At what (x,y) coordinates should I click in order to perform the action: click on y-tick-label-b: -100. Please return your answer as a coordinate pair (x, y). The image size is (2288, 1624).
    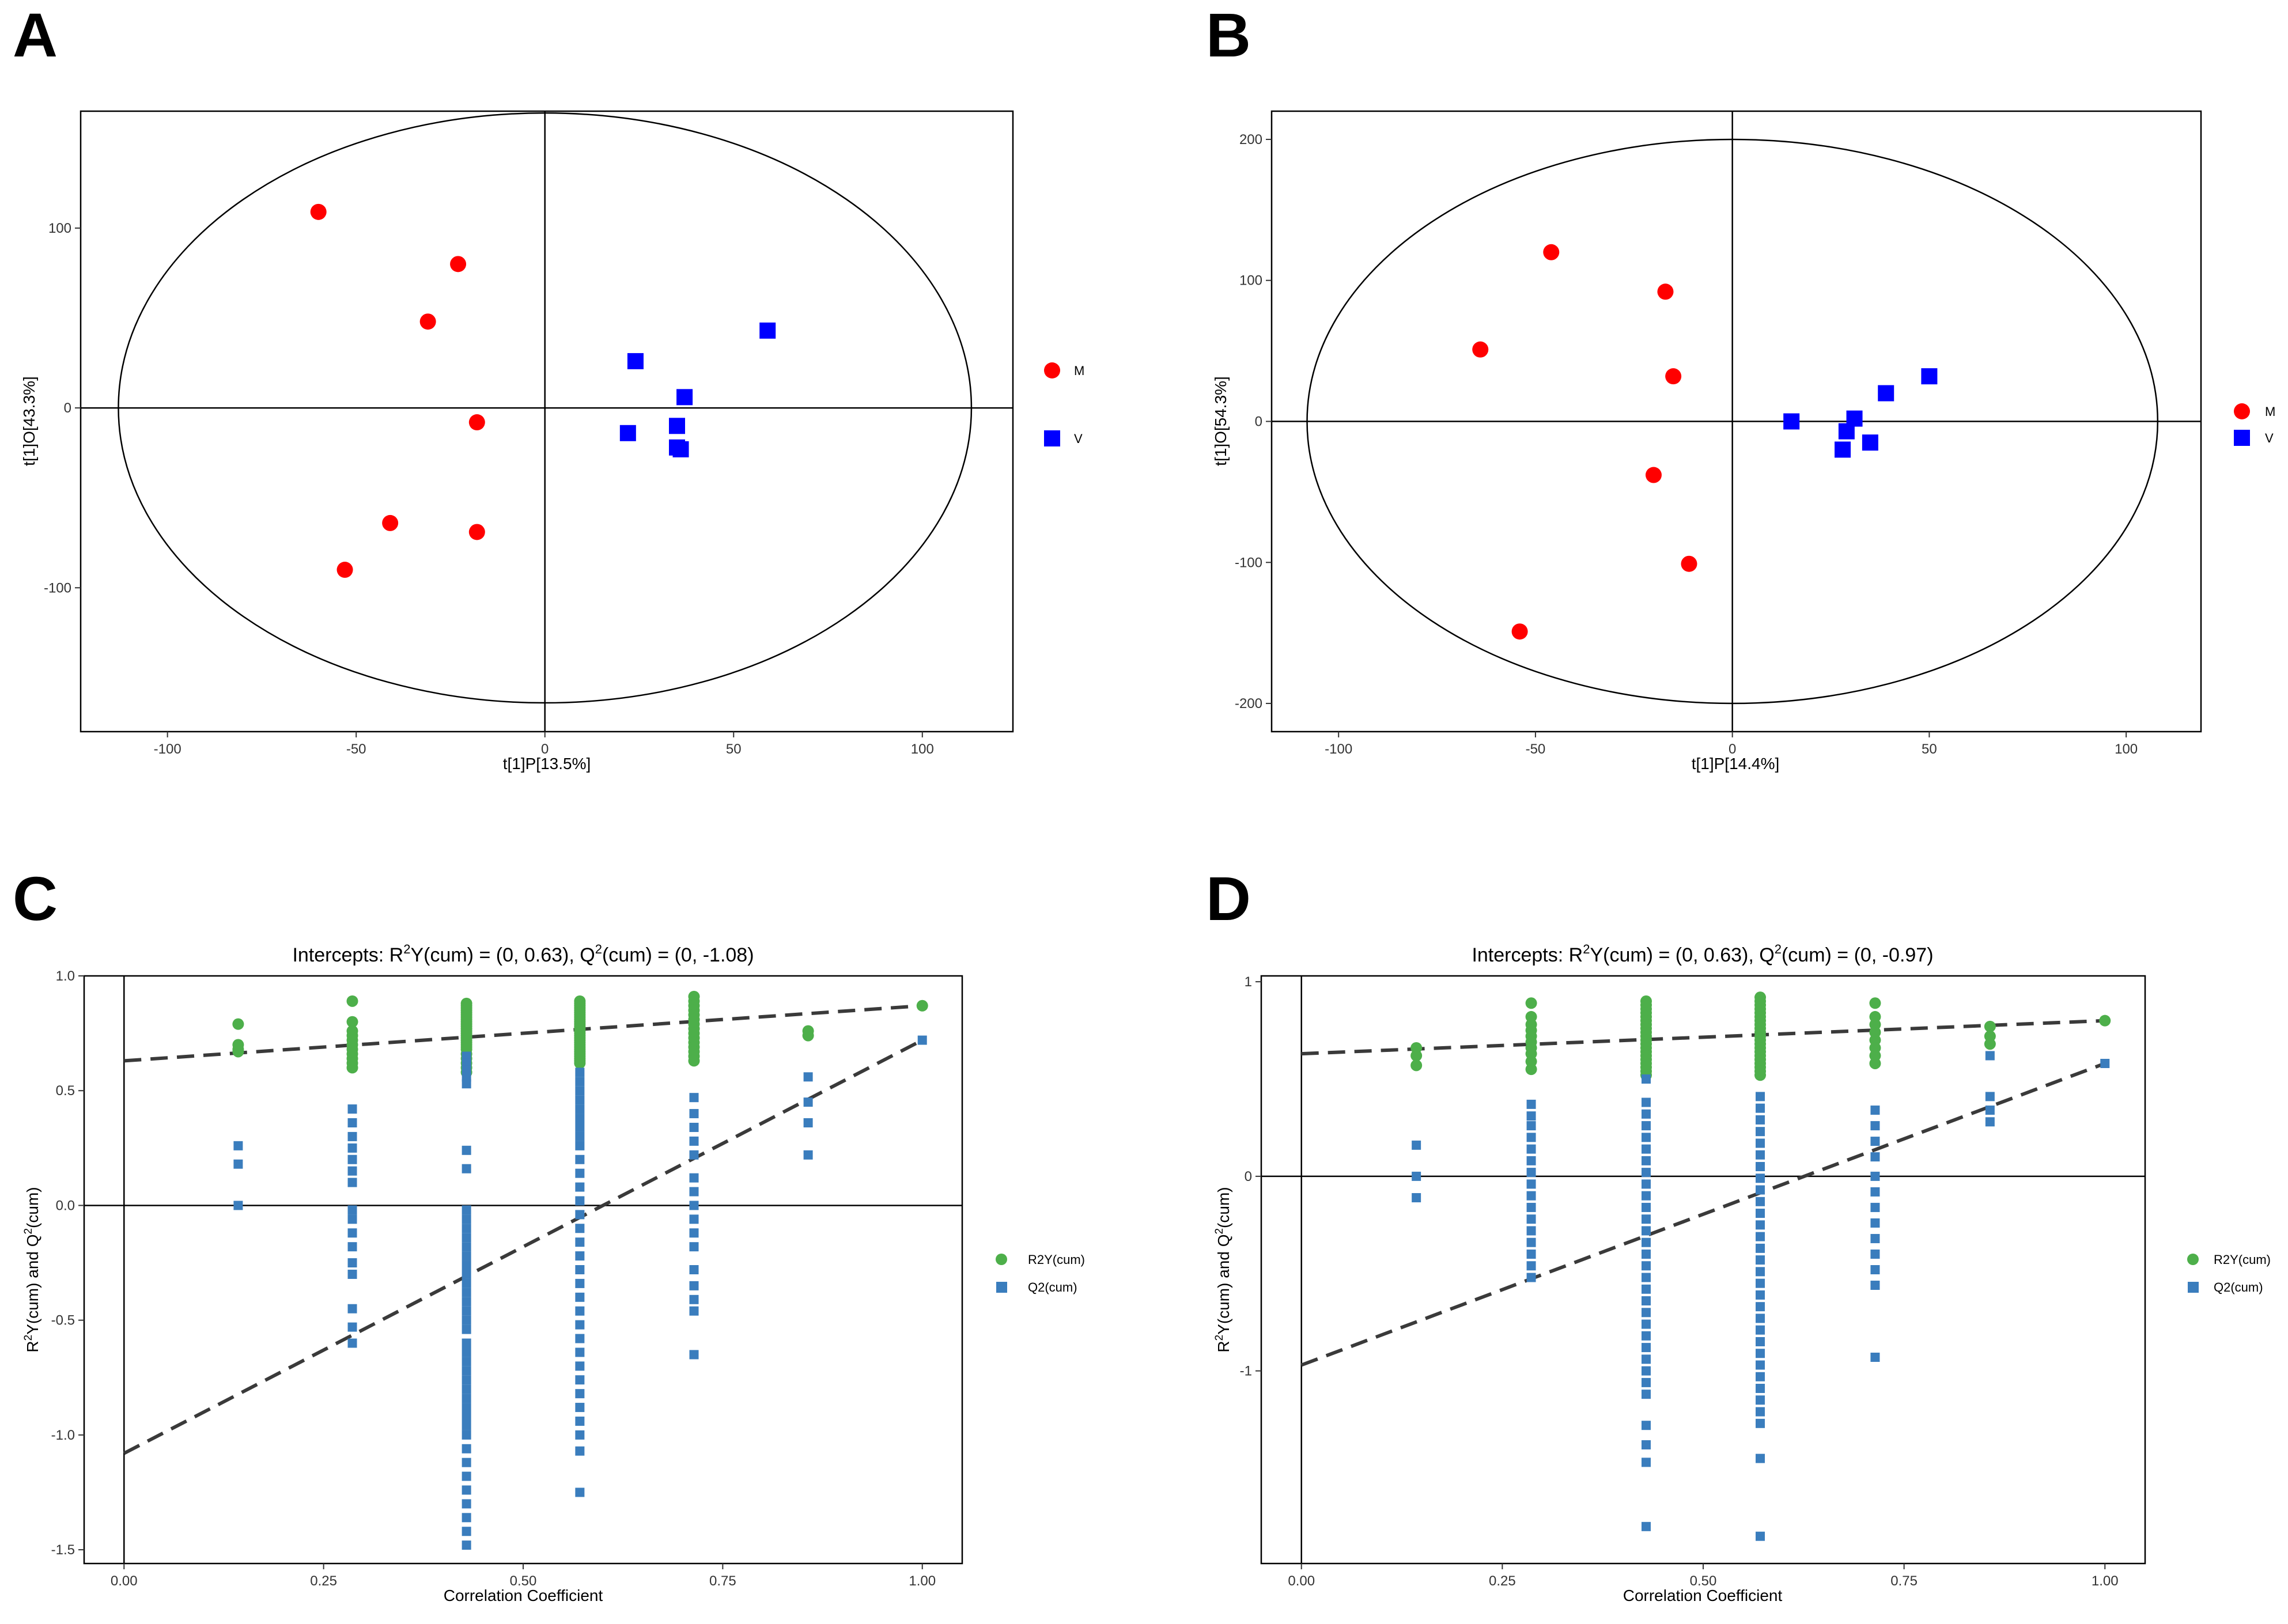
    Looking at the image, I should click on (1249, 562).